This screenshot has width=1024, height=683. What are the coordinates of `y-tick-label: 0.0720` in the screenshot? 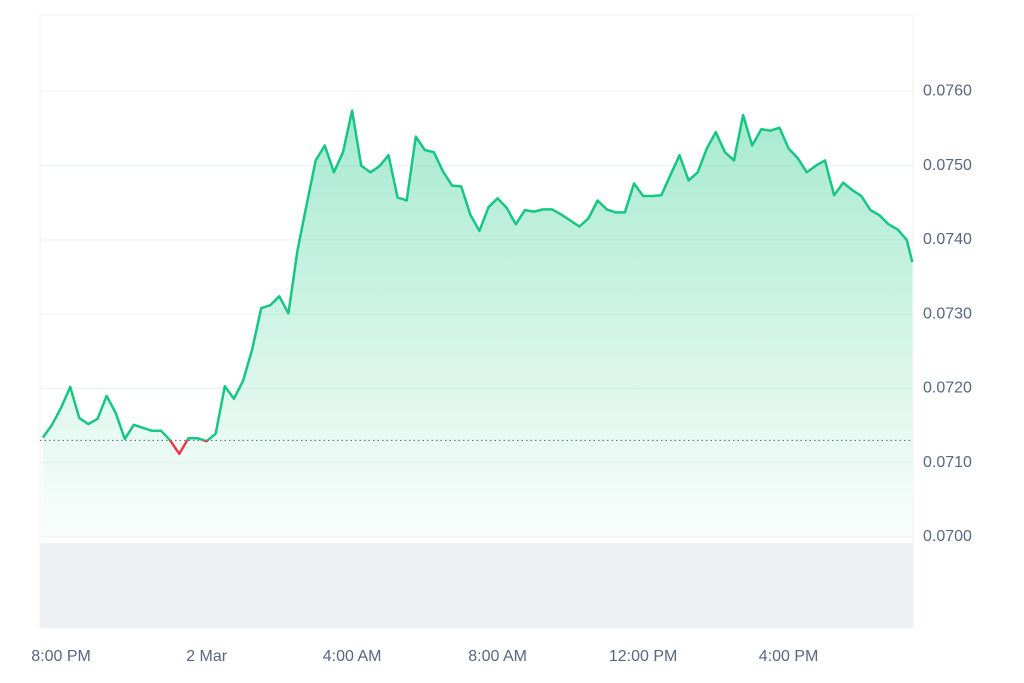 It's located at (947, 388).